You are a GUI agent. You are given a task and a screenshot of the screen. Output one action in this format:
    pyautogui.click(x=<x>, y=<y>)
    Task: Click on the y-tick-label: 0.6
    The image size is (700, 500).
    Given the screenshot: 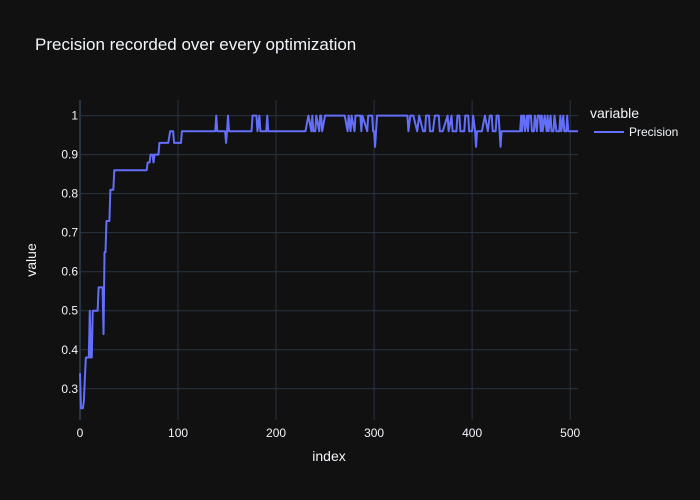 What is the action you would take?
    pyautogui.click(x=69, y=272)
    